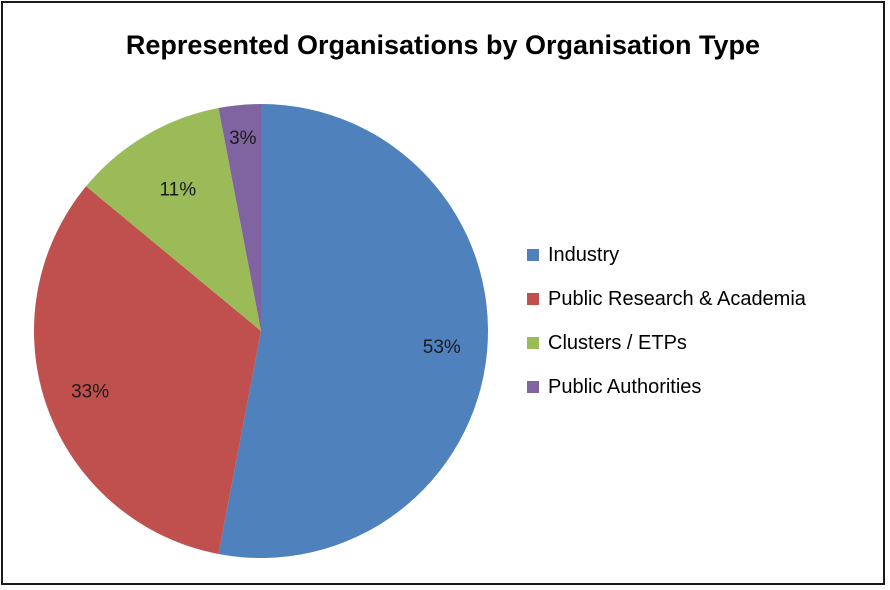 This screenshot has width=890, height=590. I want to click on pie-slice-clusters, so click(173, 219).